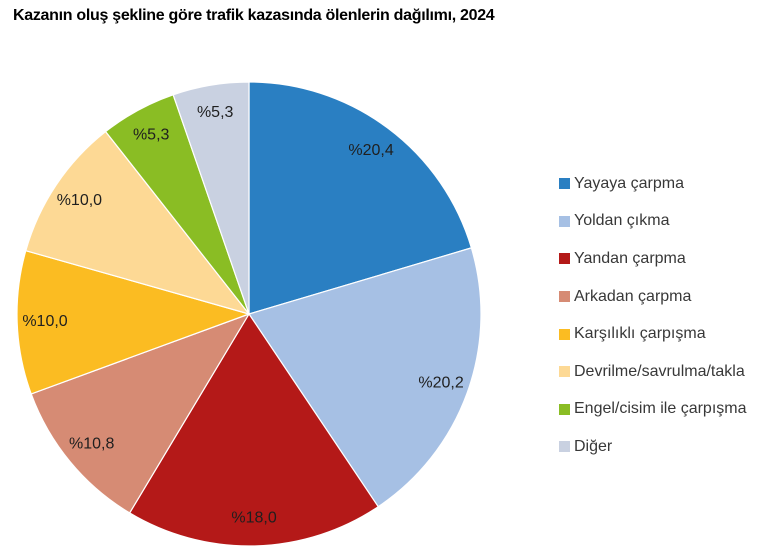 This screenshot has height=553, width=763. Describe the element at coordinates (629, 183) in the screenshot. I see `legend-label: Yayaya çarpma` at that location.